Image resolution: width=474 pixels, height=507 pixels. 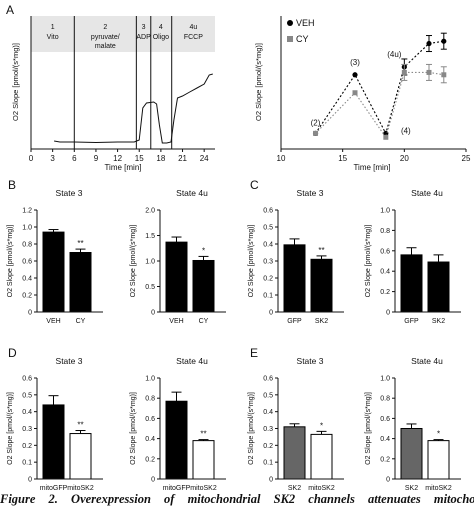 What do you see at coordinates (31, 158) in the screenshot?
I see `trace-x-tick-label: 0` at bounding box center [31, 158].